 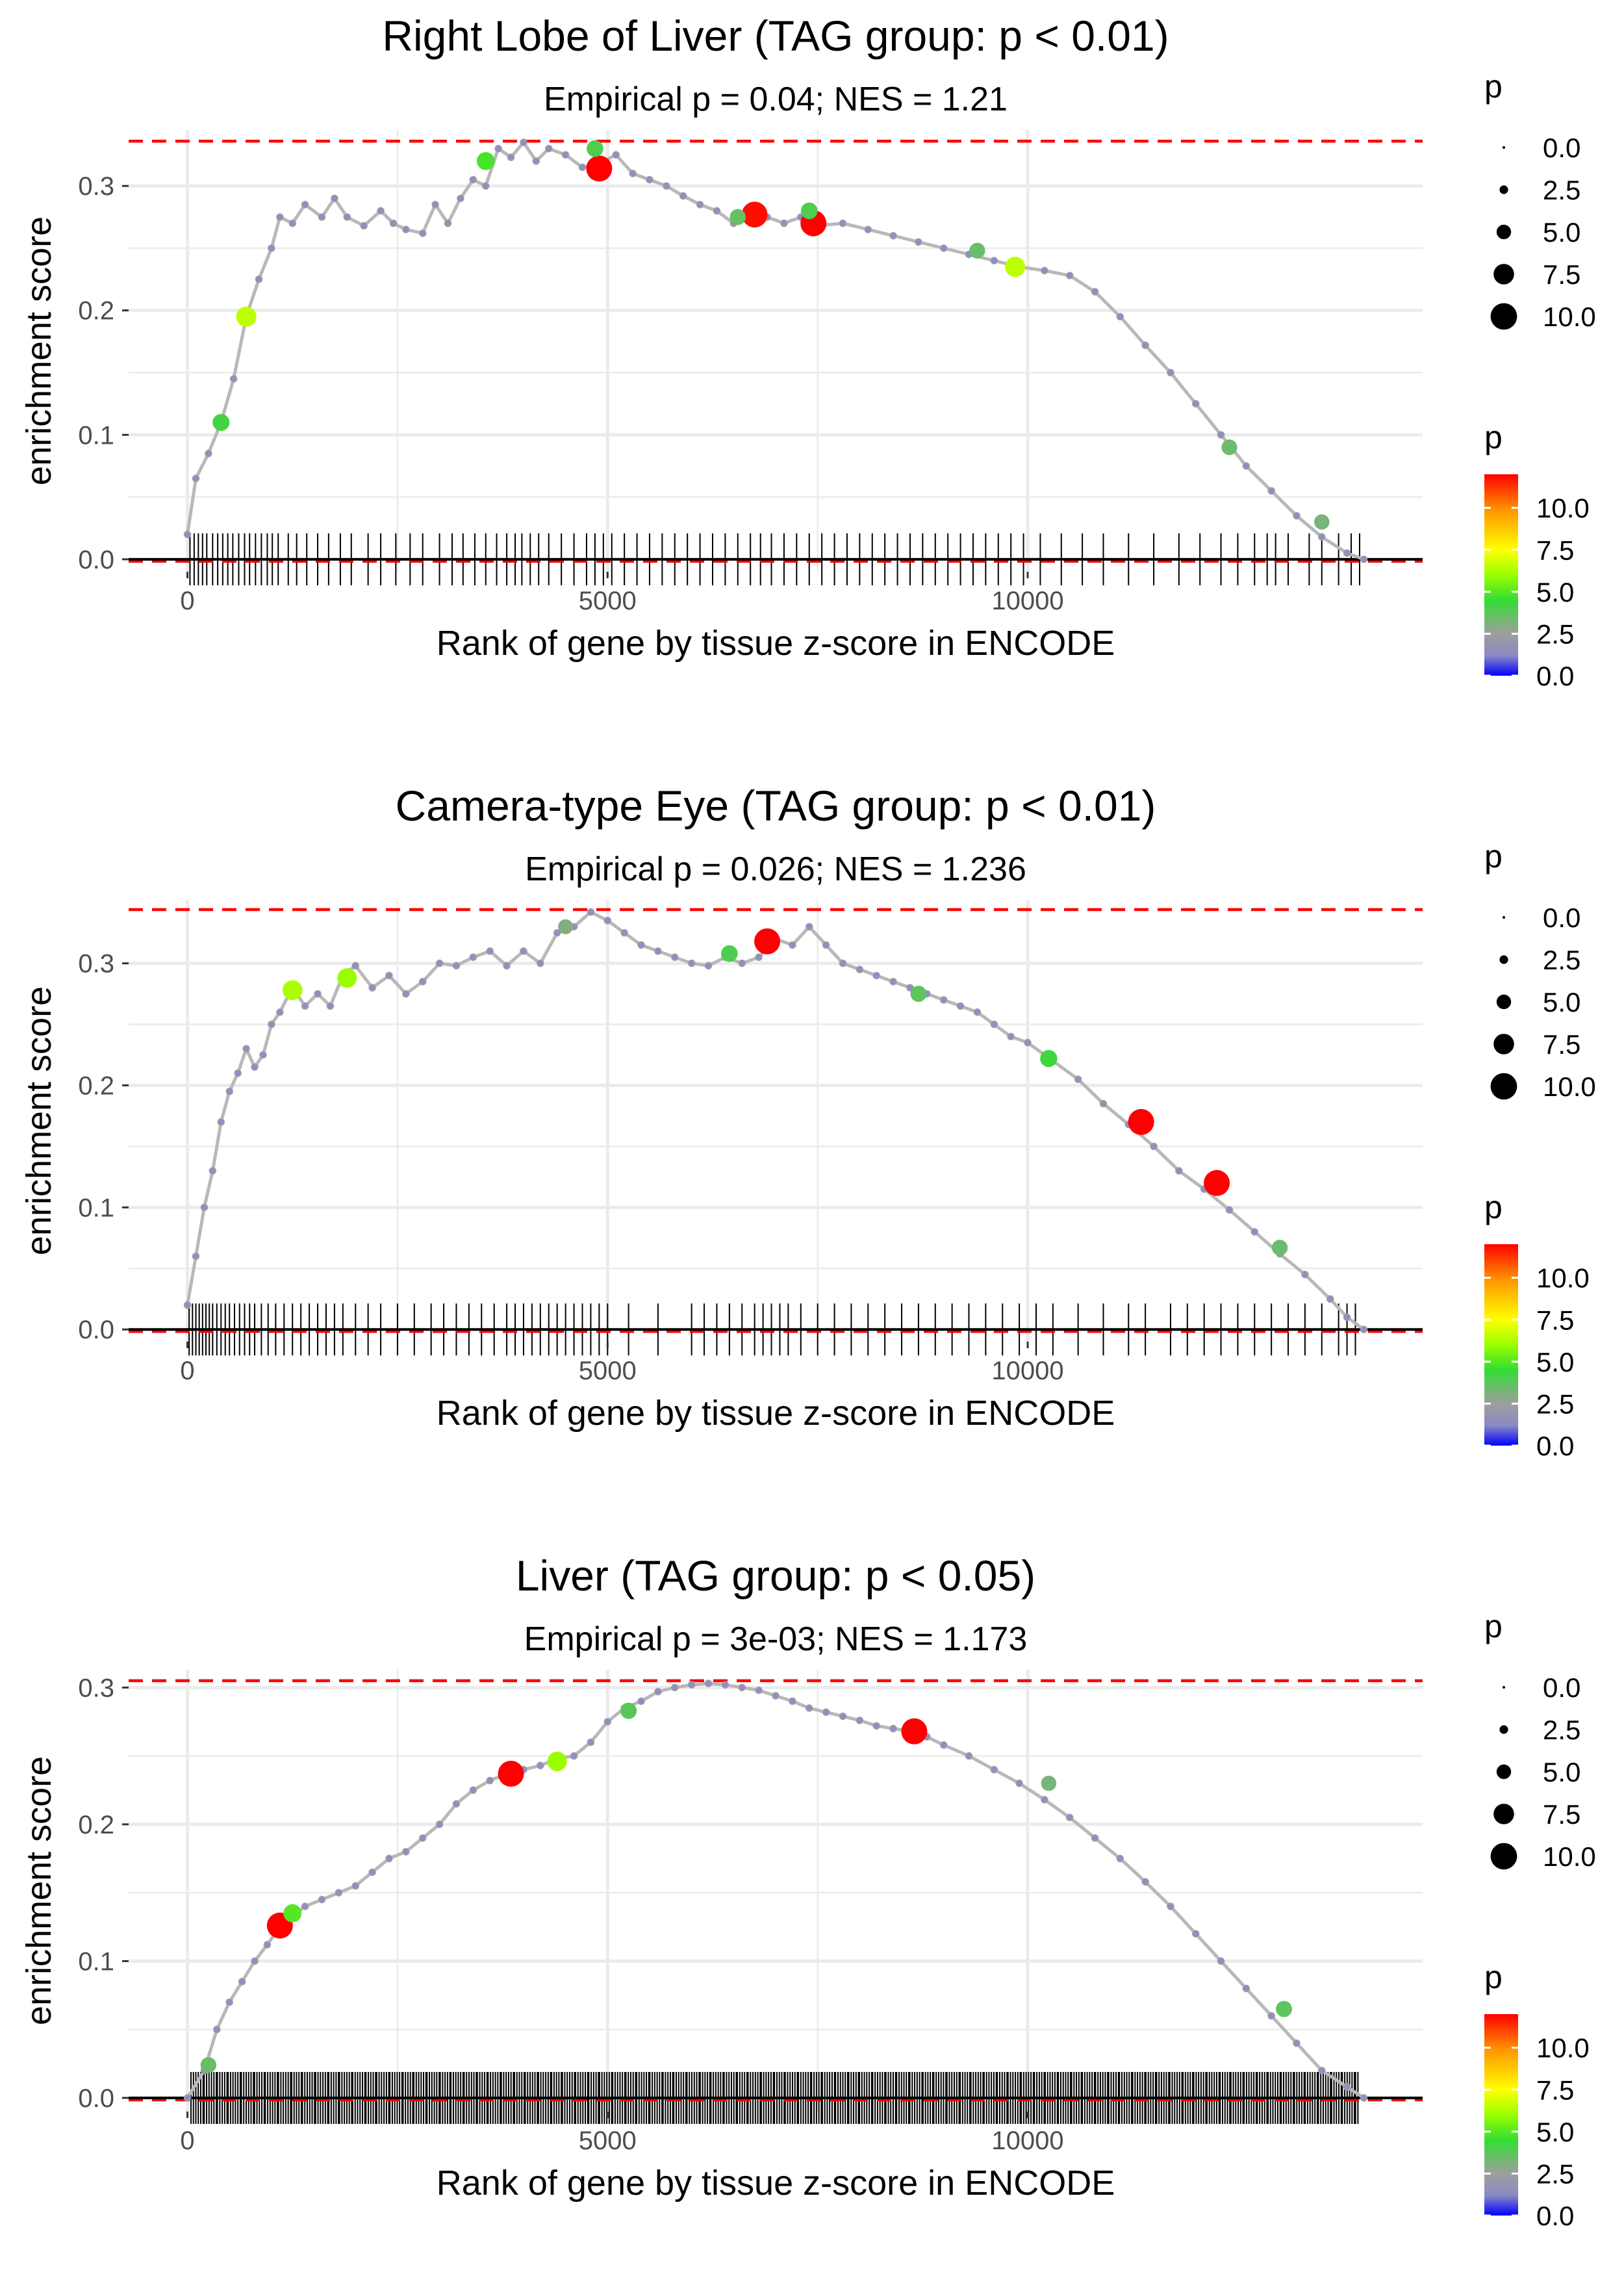 What do you see at coordinates (608, 2141) in the screenshot?
I see `x-tick-label: 5000` at bounding box center [608, 2141].